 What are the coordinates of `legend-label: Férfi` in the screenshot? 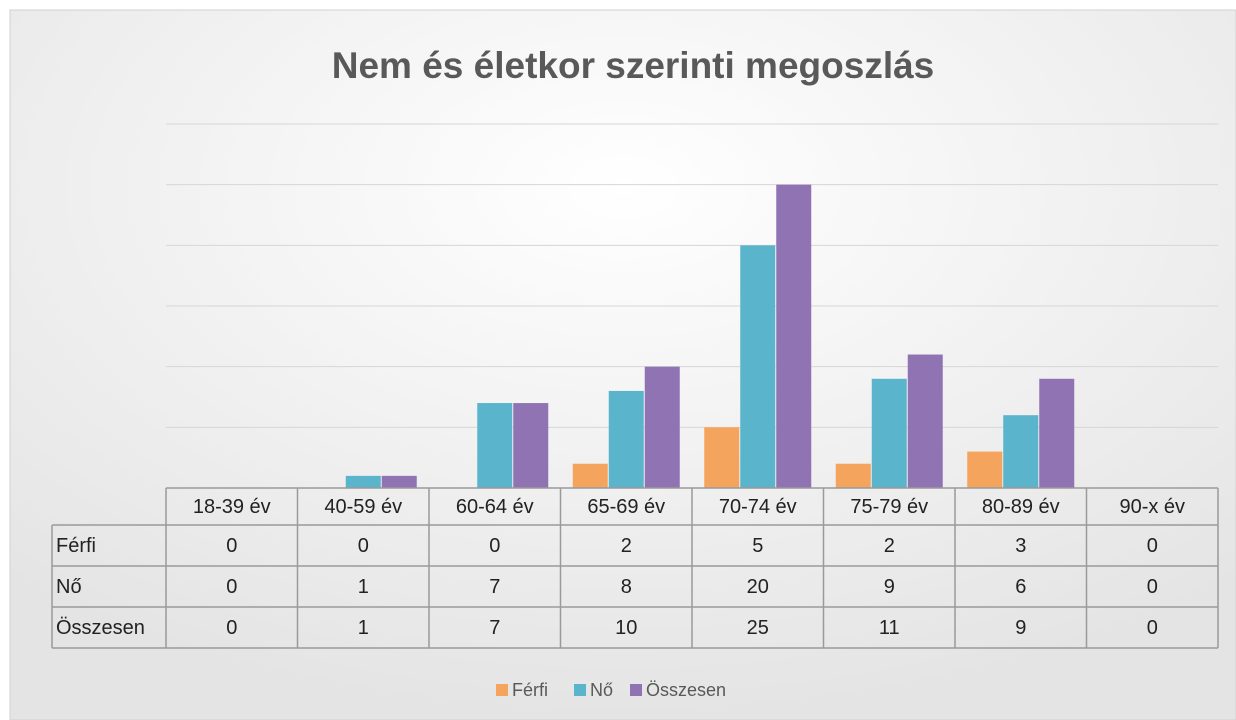 It's located at (530, 690).